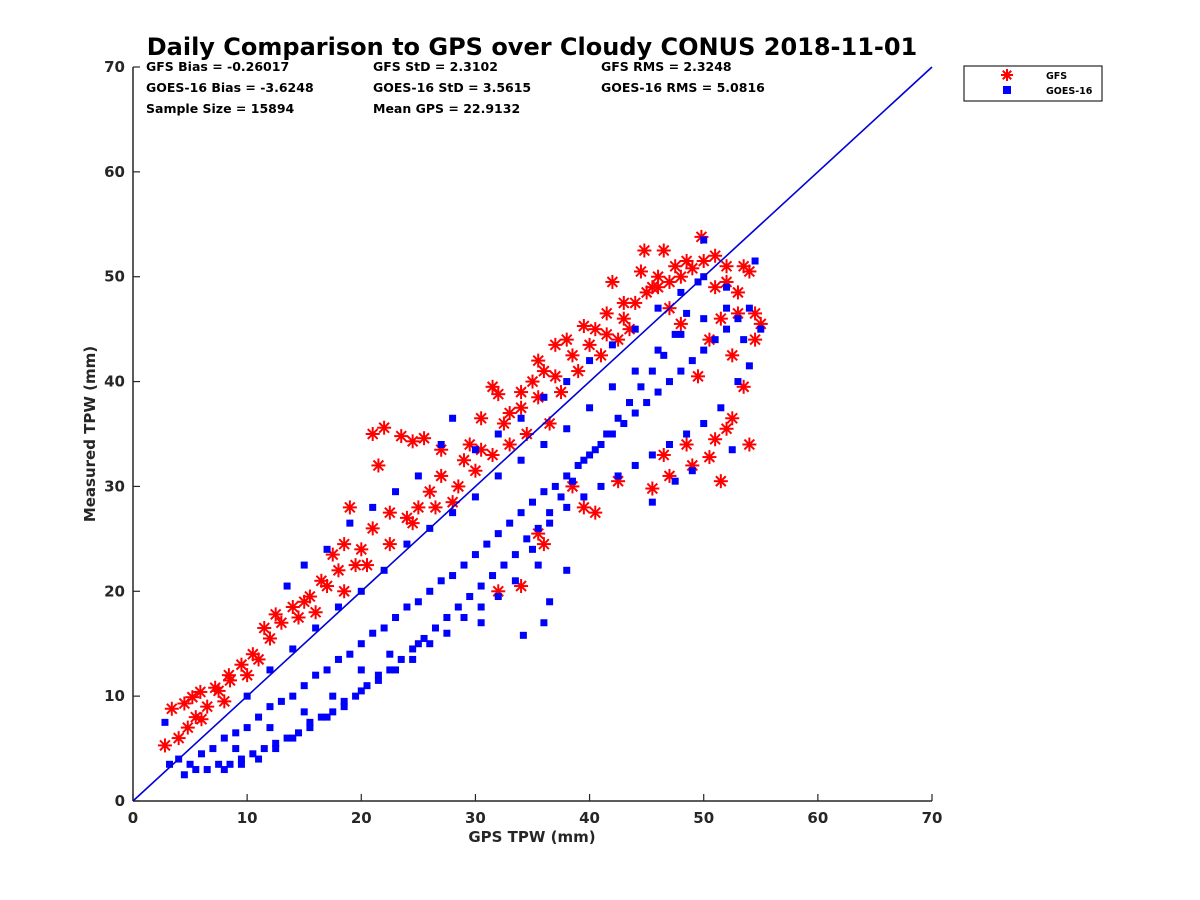 This screenshot has width=1200, height=900. Describe the element at coordinates (703, 818) in the screenshot. I see `x-tick-label: 50` at that location.